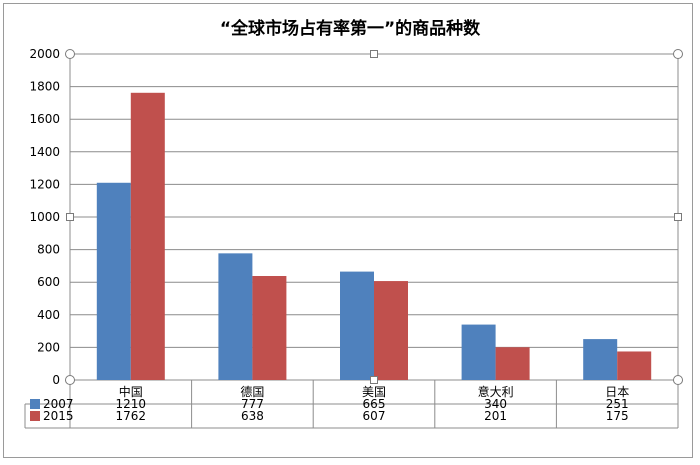  Describe the element at coordinates (58, 404) in the screenshot. I see `legend-label: 2007` at that location.